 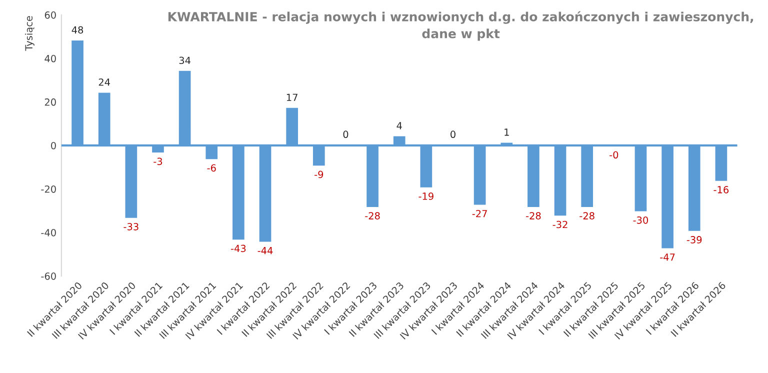 I want to click on text: -6, so click(x=211, y=168).